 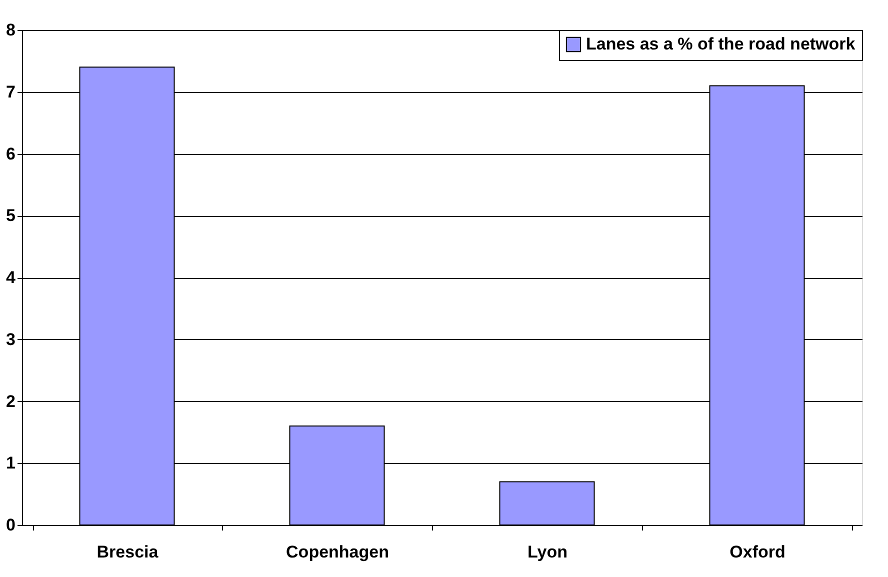 I want to click on x-tick-label: Lyon, so click(x=548, y=552).